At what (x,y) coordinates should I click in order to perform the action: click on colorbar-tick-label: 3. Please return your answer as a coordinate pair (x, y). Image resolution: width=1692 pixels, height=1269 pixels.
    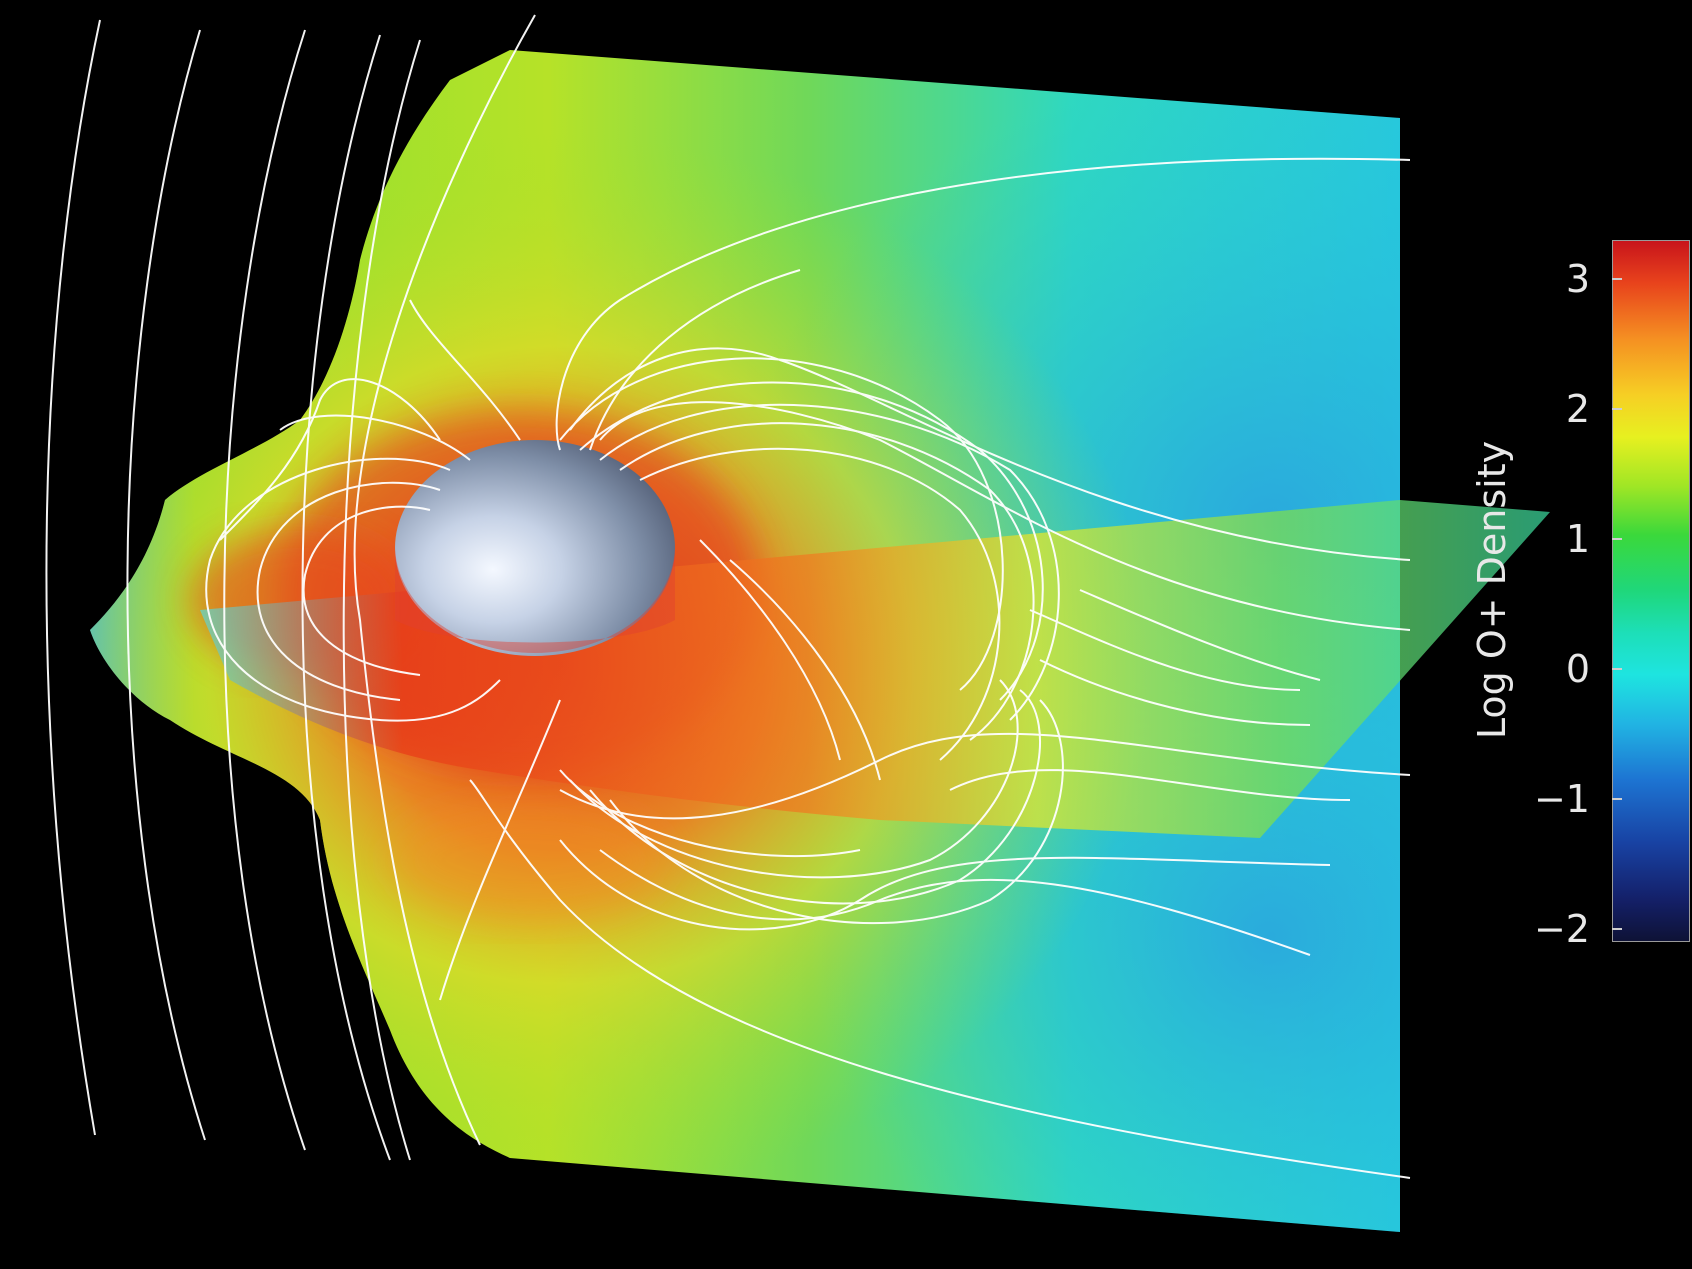
    Looking at the image, I should click on (1577, 279).